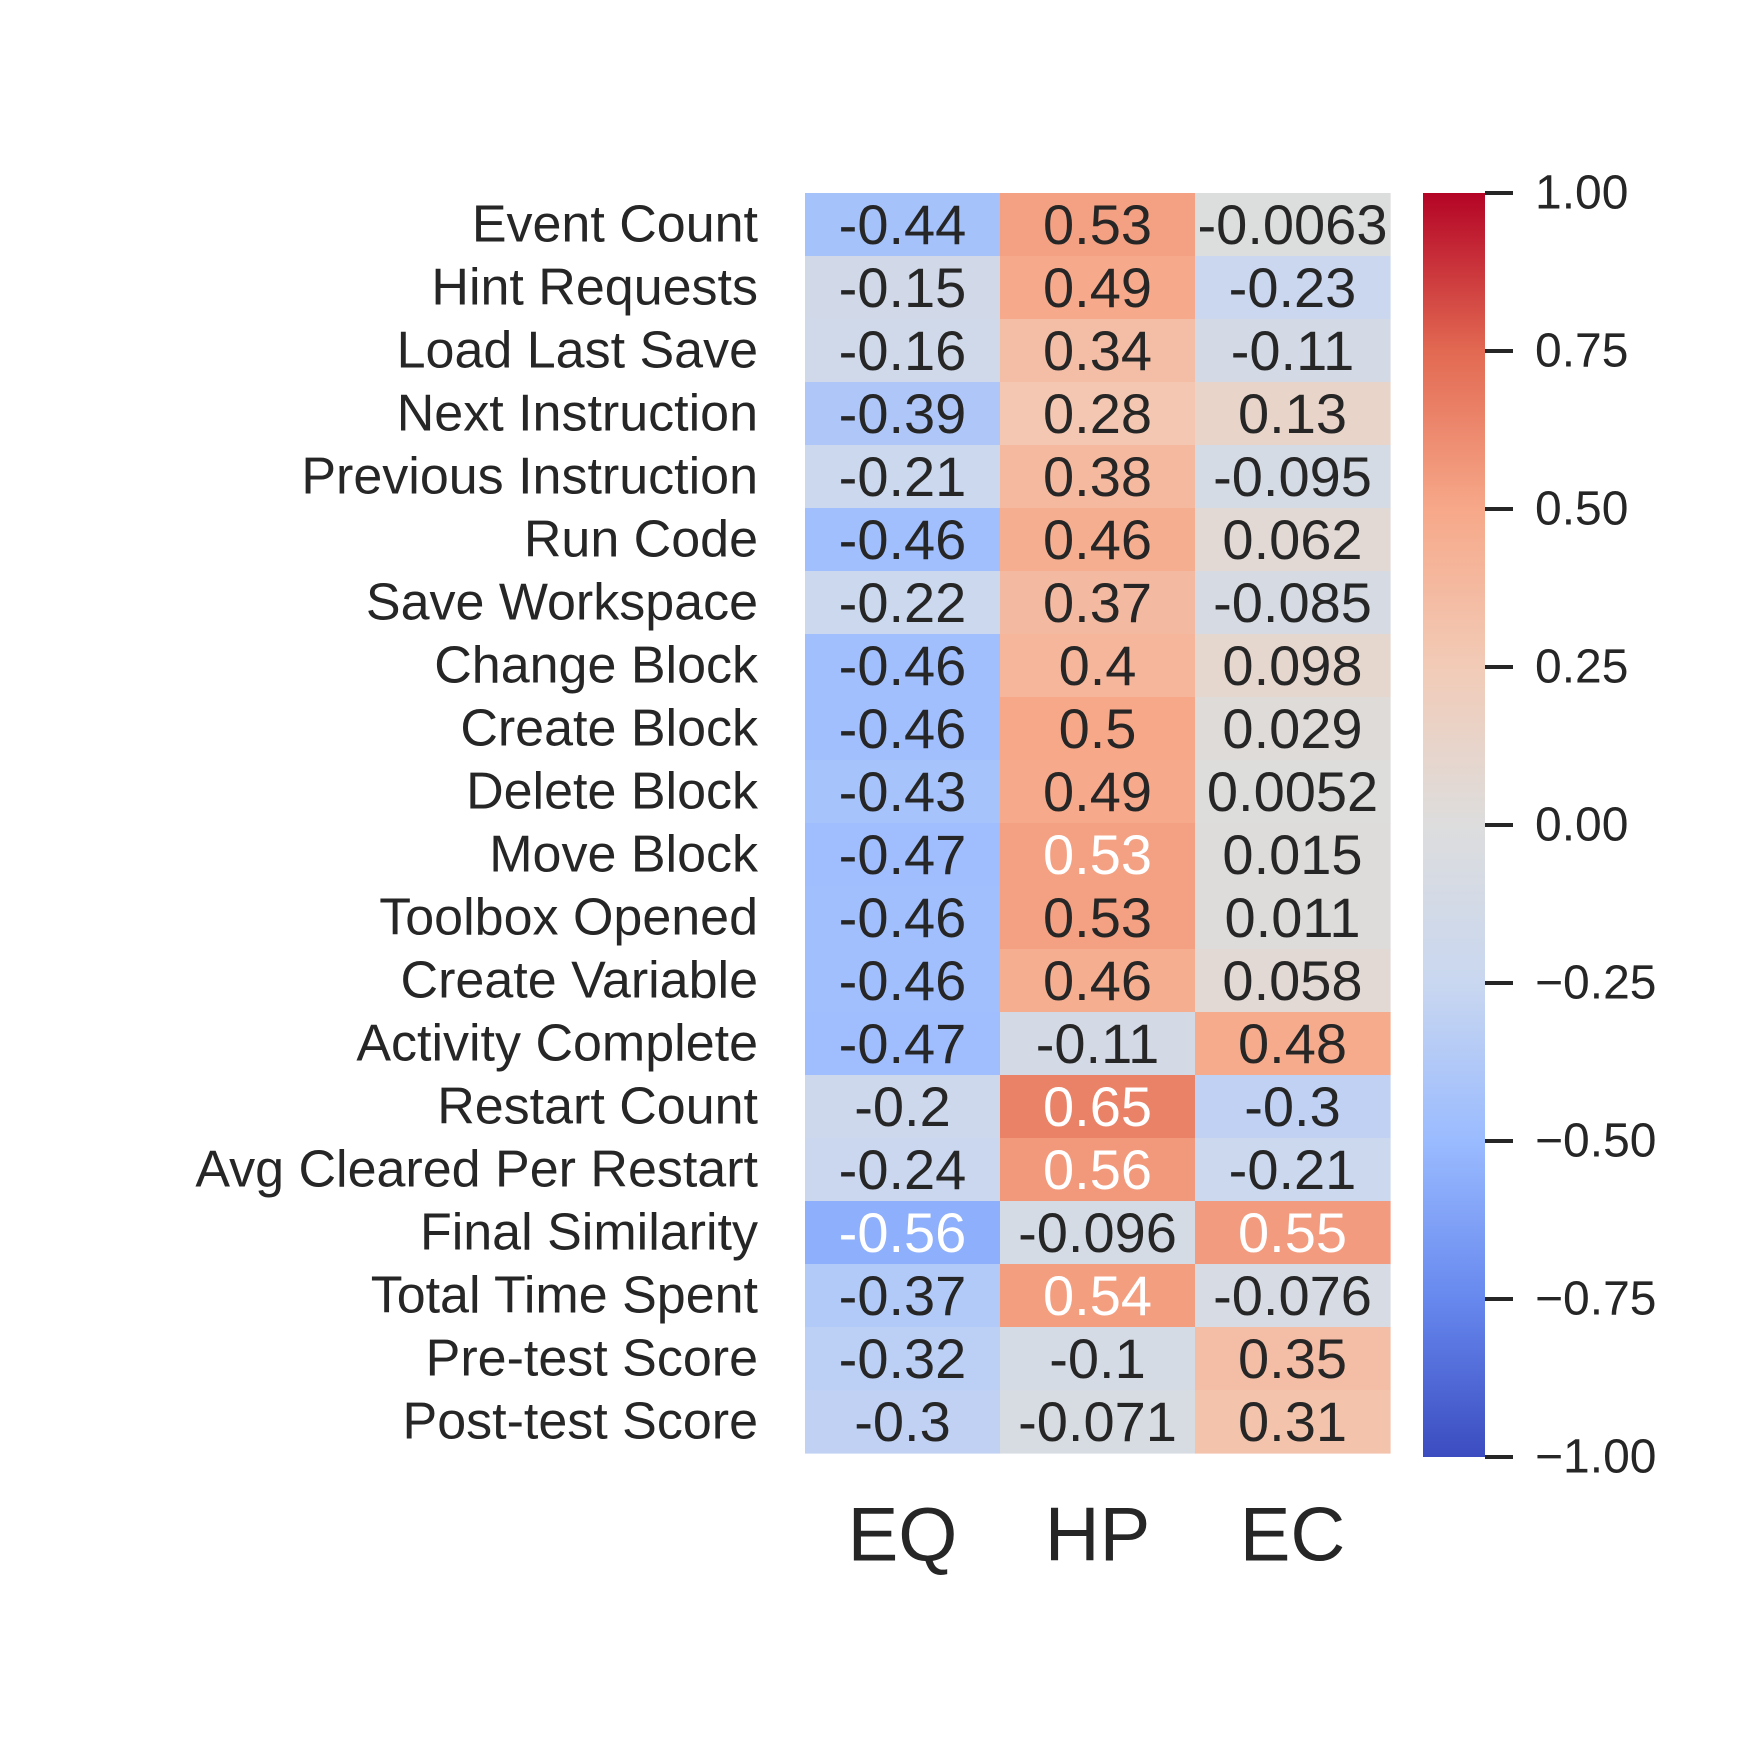  Describe the element at coordinates (903, 1358) in the screenshot. I see `cell-value-label: -0.32` at that location.